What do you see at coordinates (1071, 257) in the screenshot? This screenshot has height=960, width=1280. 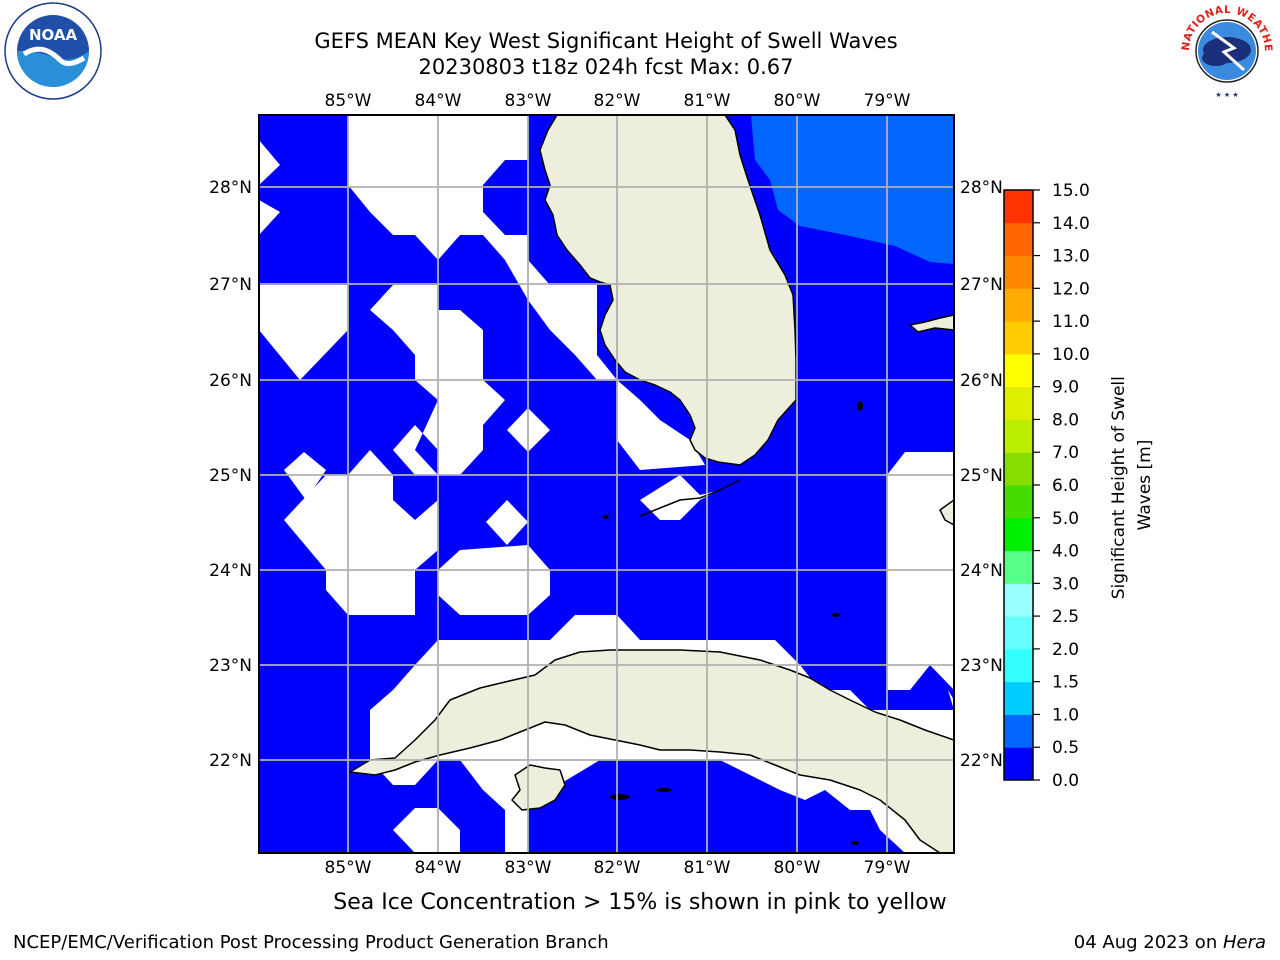 I see `colorbar-tick-label: 13.0` at bounding box center [1071, 257].